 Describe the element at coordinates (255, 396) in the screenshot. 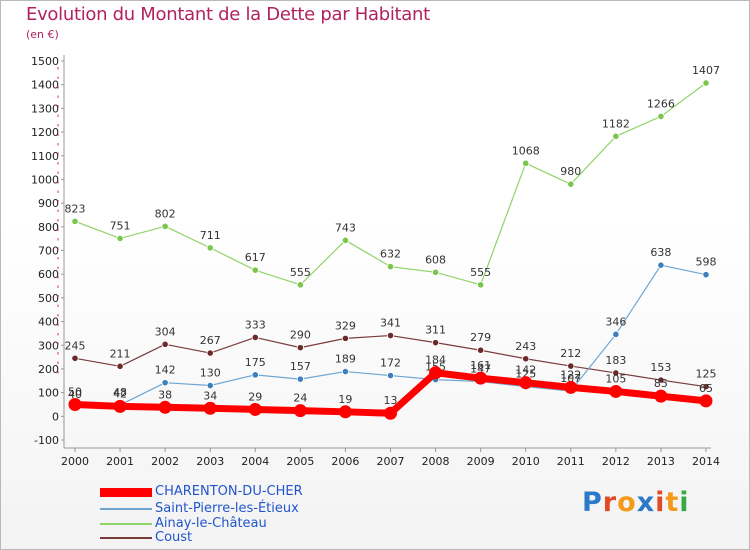

I see `data-label: 29` at that location.